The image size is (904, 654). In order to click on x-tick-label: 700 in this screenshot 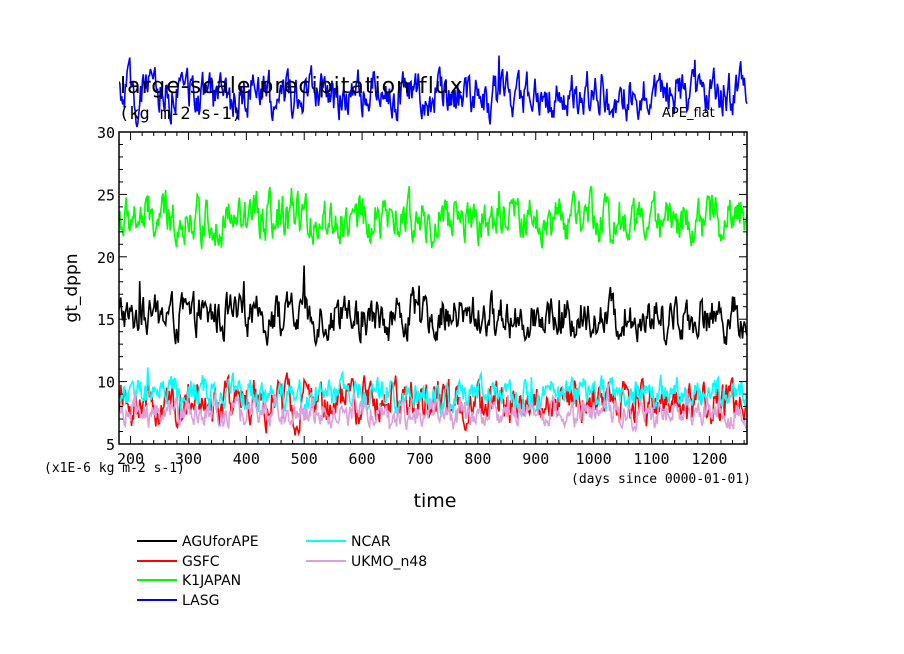, I will do `click(419, 459)`.